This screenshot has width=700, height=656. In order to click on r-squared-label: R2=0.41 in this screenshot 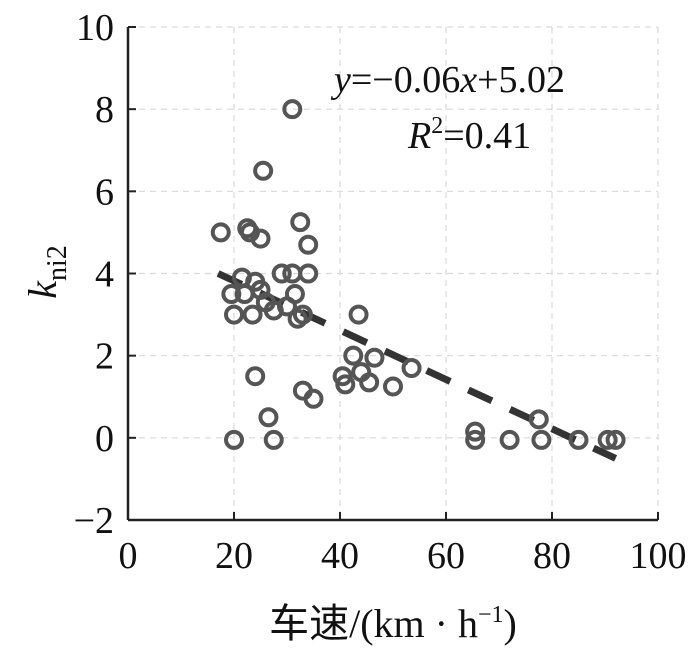, I will do `click(469, 135)`.